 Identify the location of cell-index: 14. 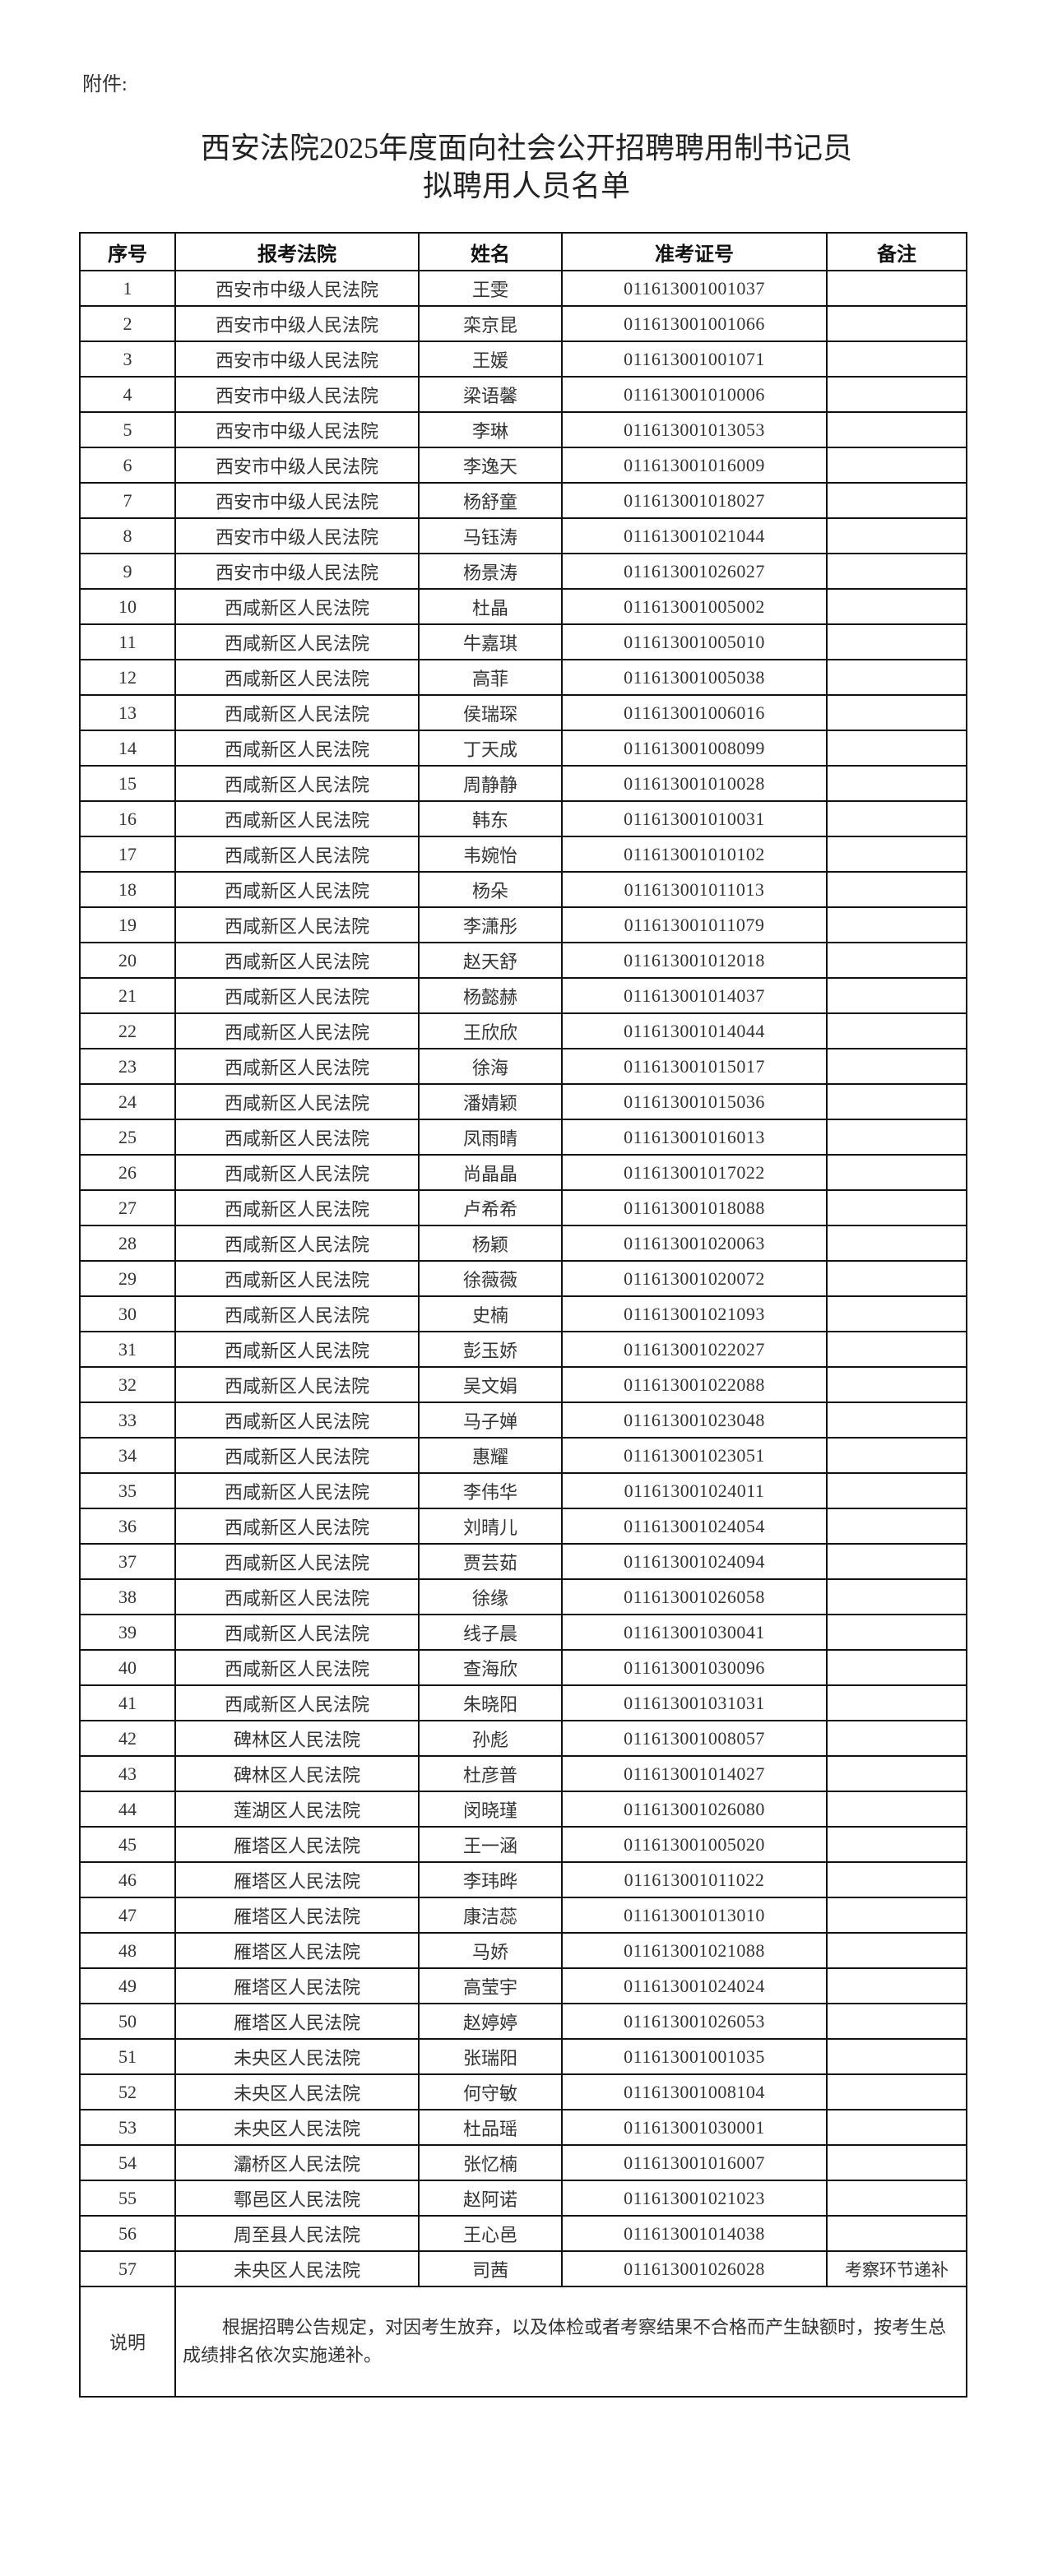
(127, 749).